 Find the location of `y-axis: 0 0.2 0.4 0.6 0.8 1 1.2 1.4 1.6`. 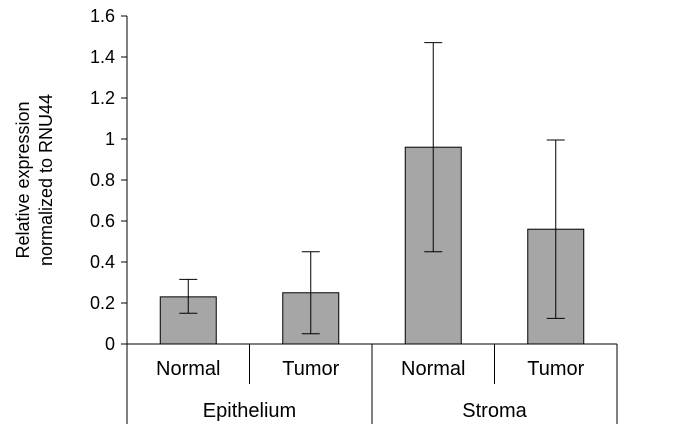

y-axis: 0 0.2 0.4 0.6 0.8 1 1.2 1.4 1.6 is located at coordinates (109, 180).